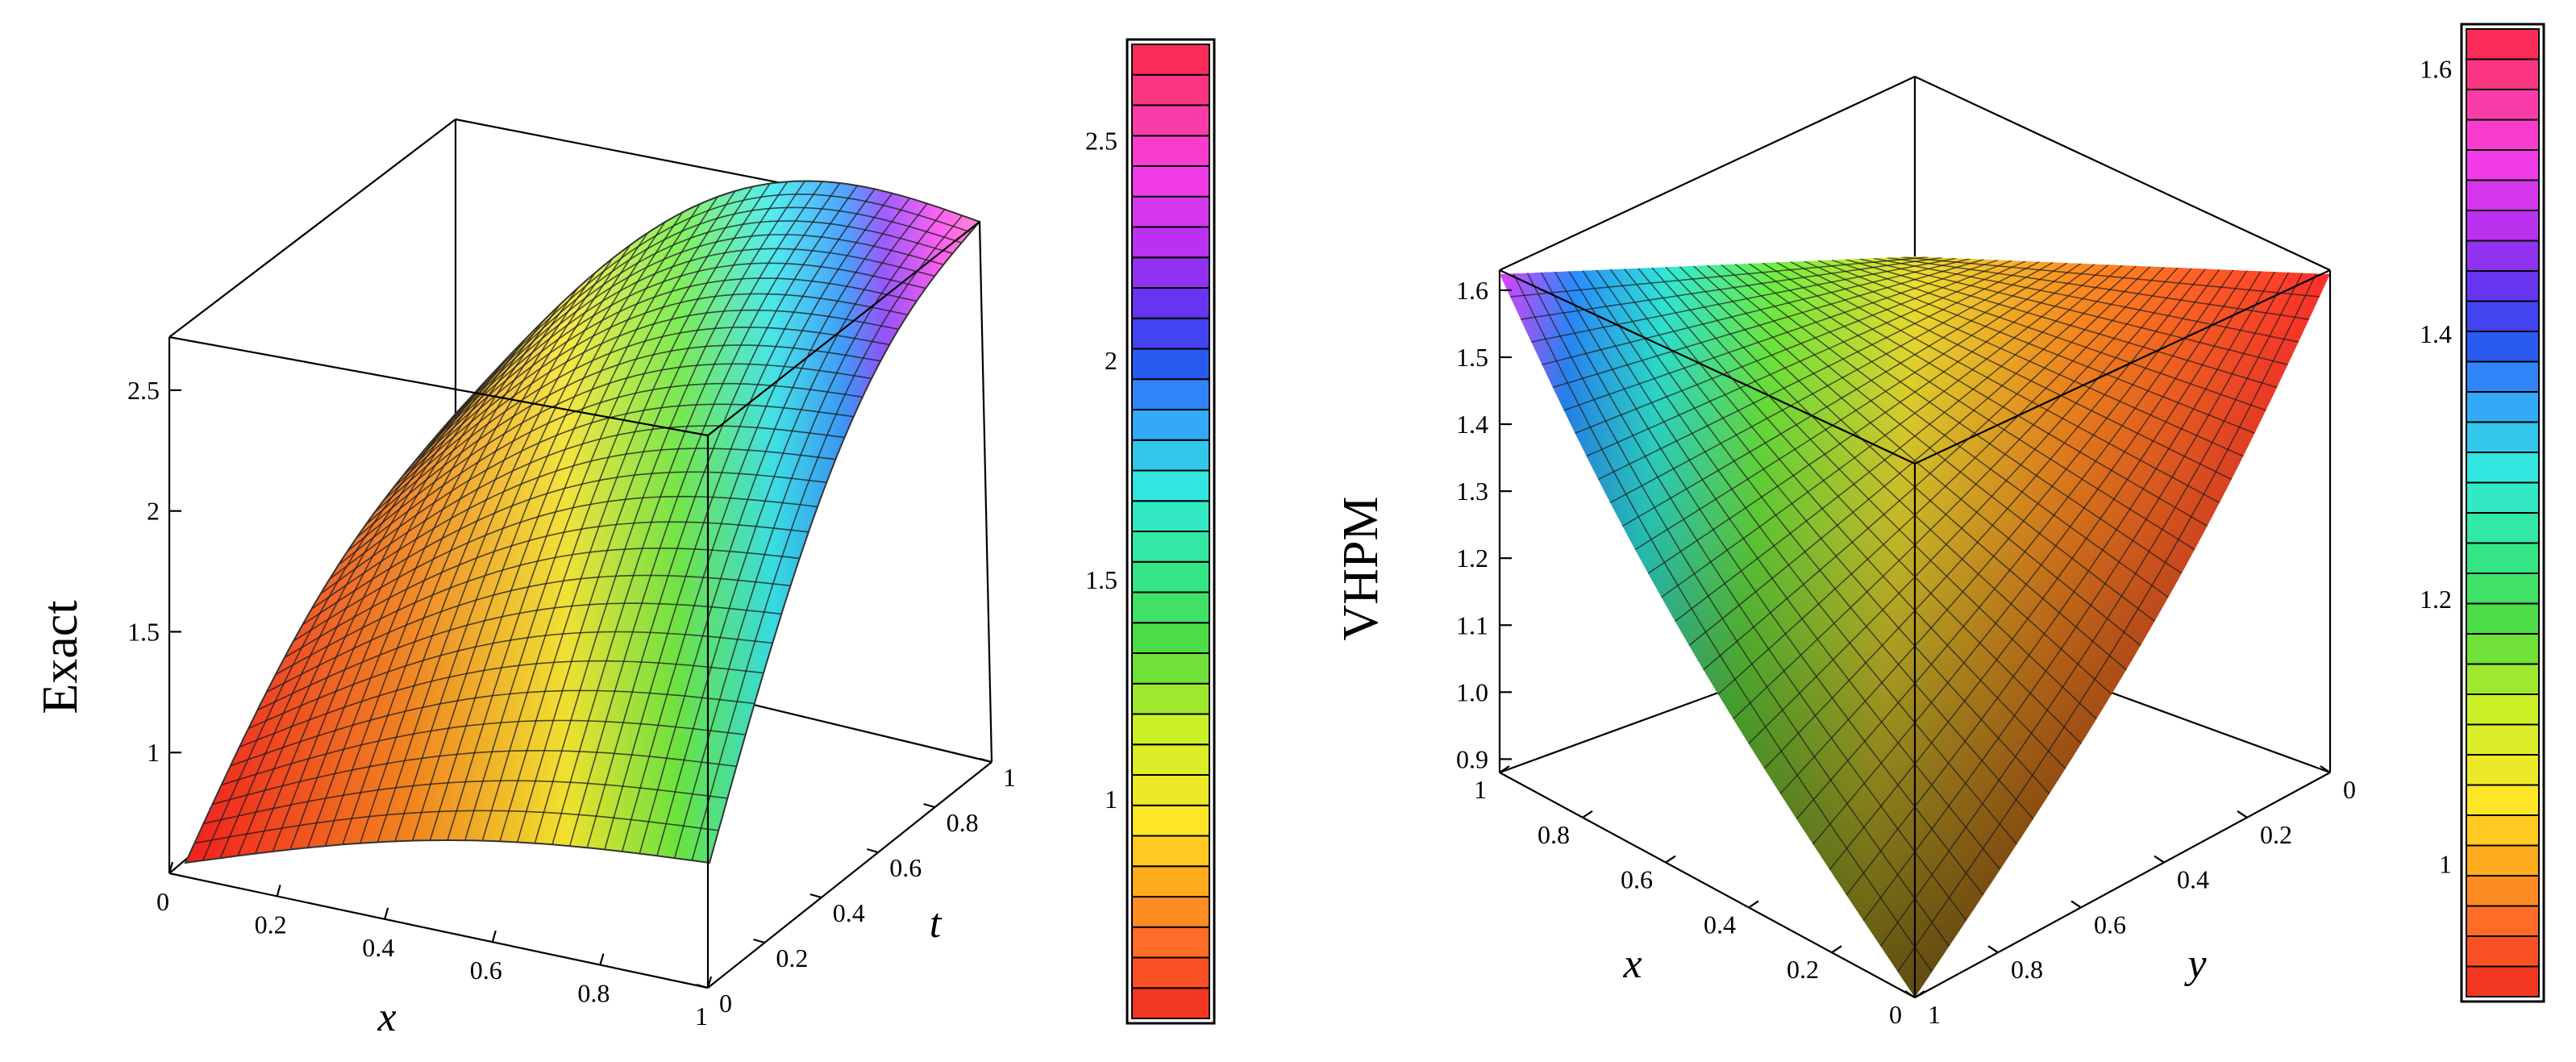 The image size is (2576, 1062). I want to click on z-axis-label-exact: Exact, so click(60, 657).